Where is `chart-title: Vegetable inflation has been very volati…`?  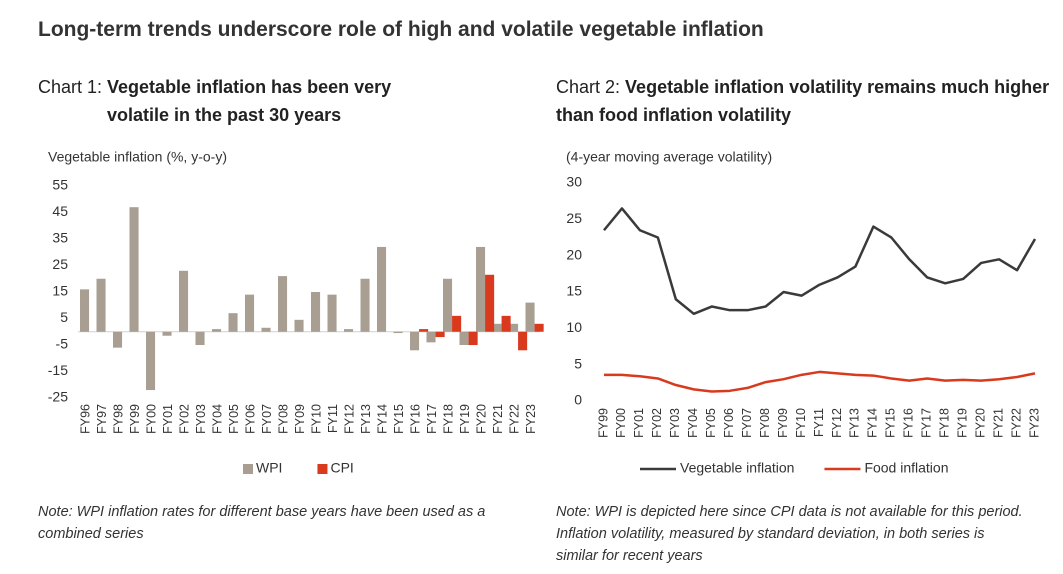 chart-title: Vegetable inflation has been very volati… is located at coordinates (249, 101).